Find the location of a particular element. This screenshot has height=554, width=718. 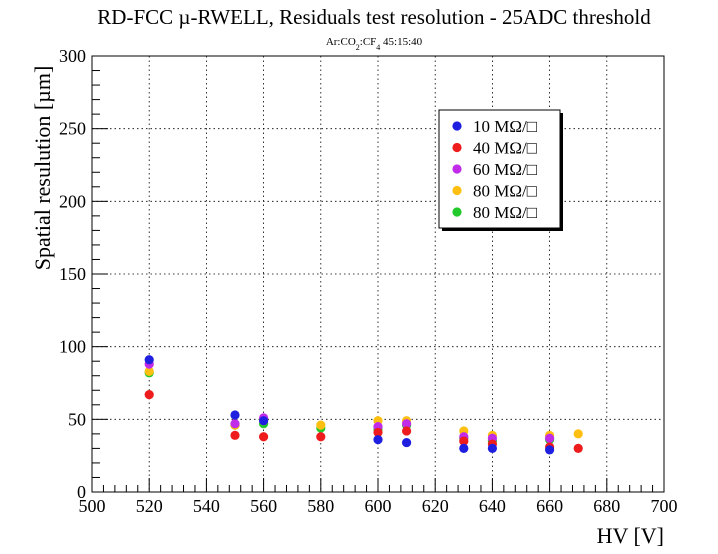

x-tick-label: 580 is located at coordinates (320, 506).